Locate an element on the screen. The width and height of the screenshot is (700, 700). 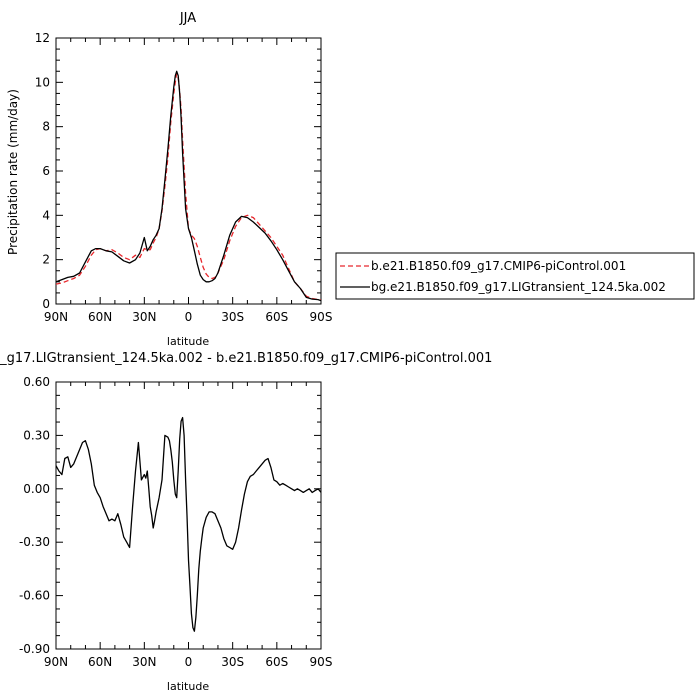
bottom-x-tick-label: 60N is located at coordinates (100, 662).